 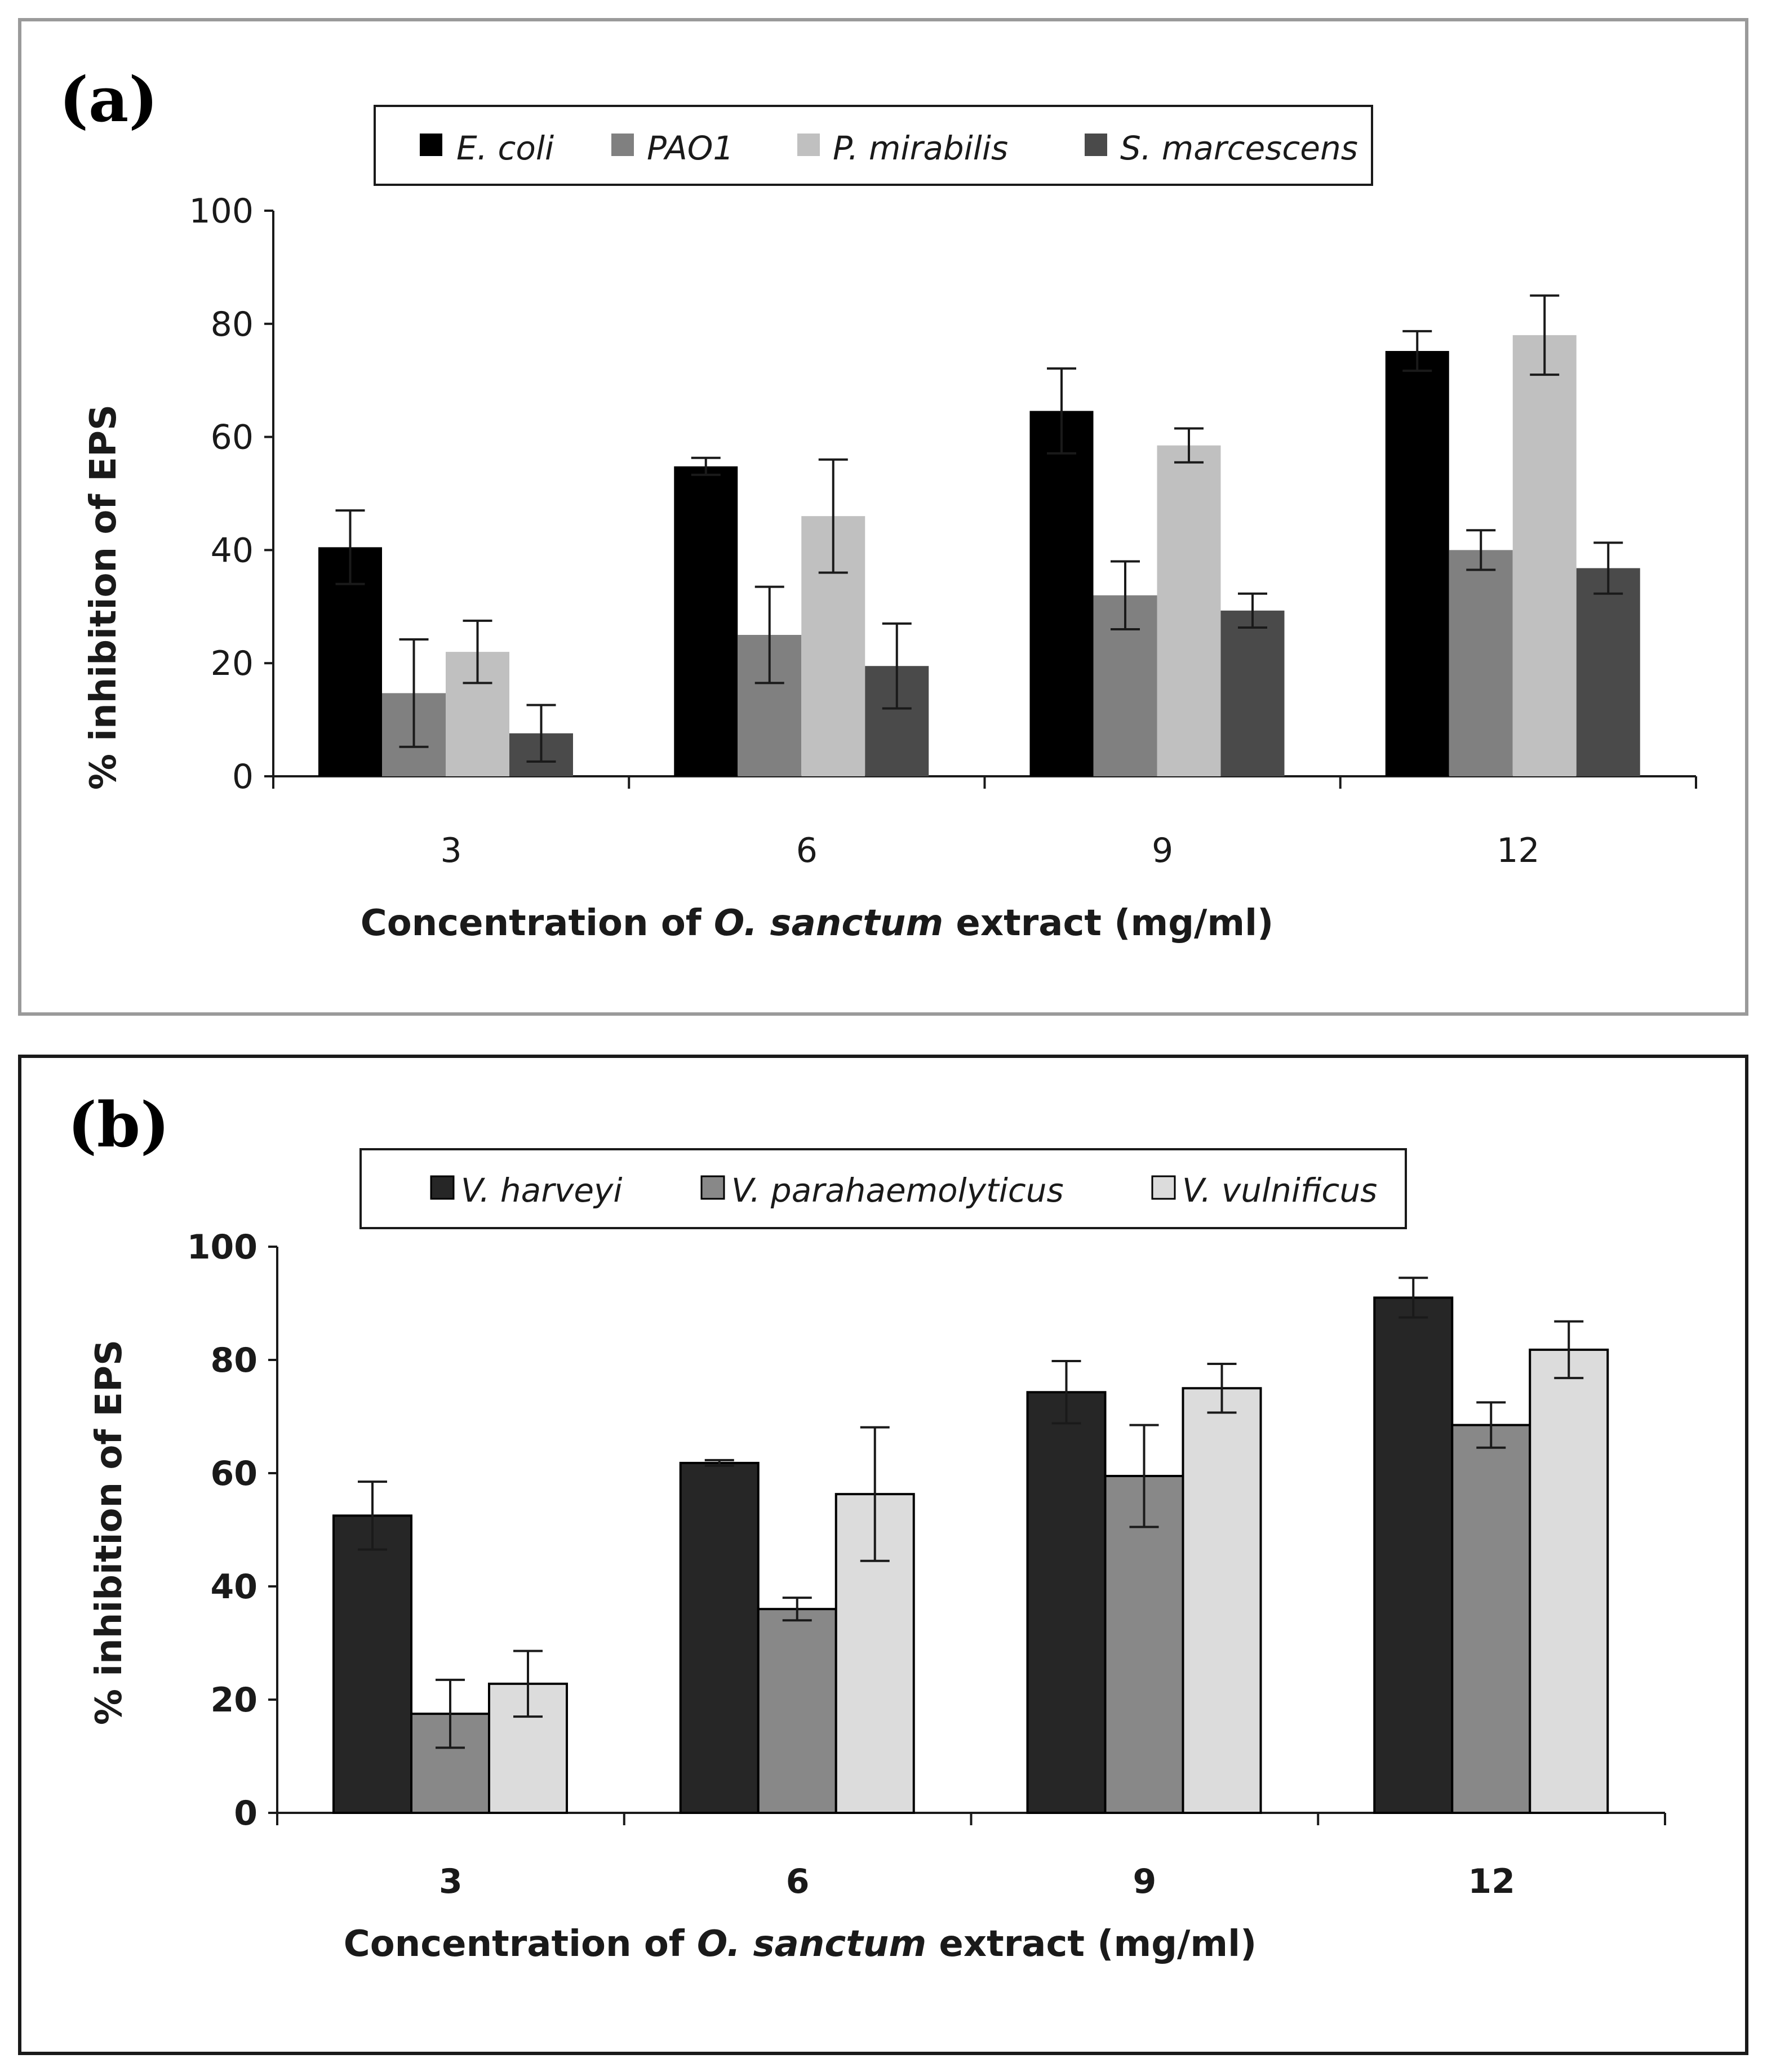 What do you see at coordinates (1066, 1392) in the screenshot?
I see `panel-b-error-bar-s0-c2` at bounding box center [1066, 1392].